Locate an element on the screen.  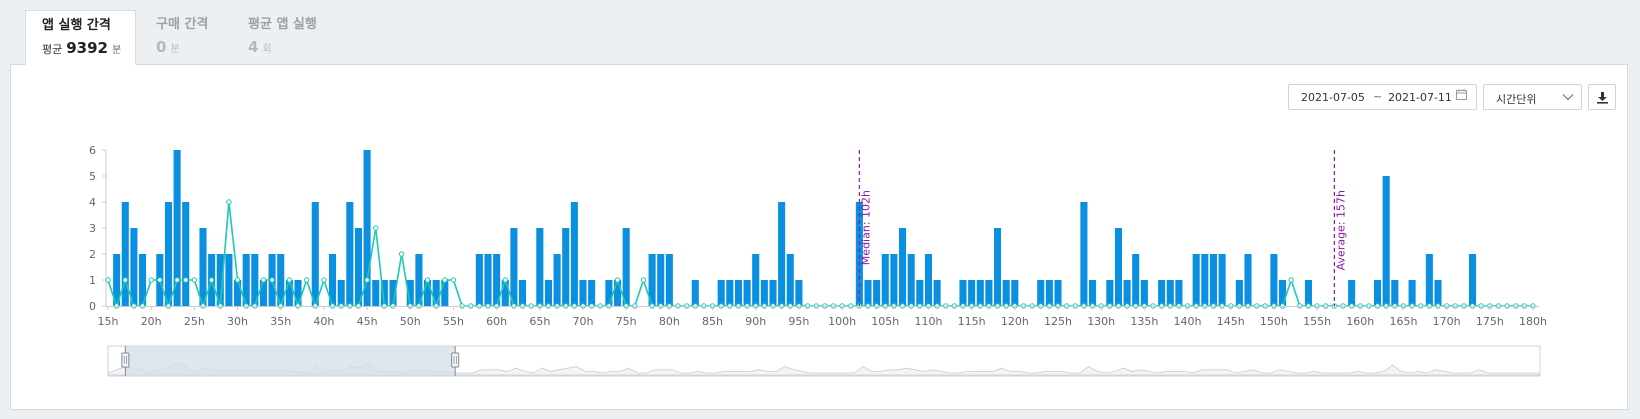
navigator-handle-left is located at coordinates (125, 360).